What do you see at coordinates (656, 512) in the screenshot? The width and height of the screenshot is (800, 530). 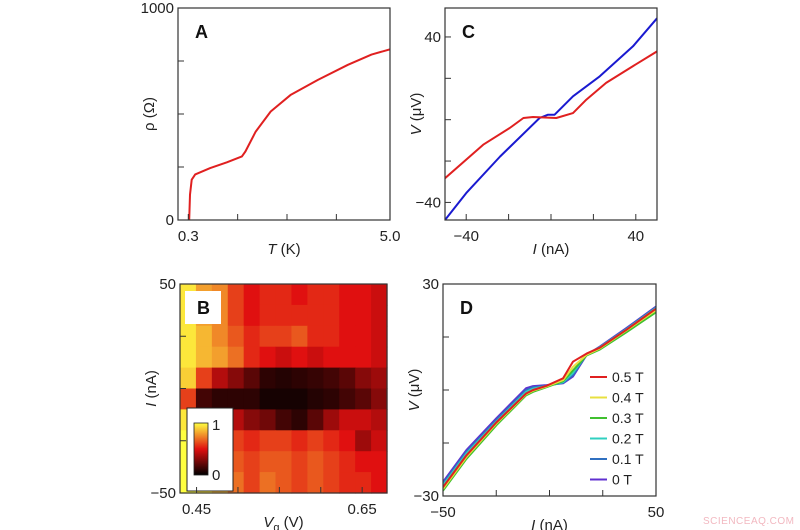 I see `x-tick-label: 50` at bounding box center [656, 512].